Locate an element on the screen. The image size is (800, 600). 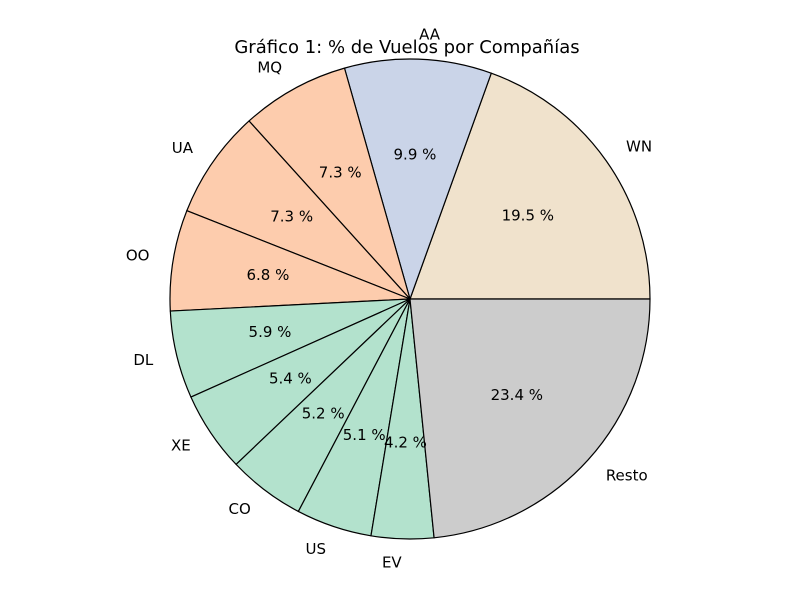
slice-label-mq: MQ is located at coordinates (269, 68).